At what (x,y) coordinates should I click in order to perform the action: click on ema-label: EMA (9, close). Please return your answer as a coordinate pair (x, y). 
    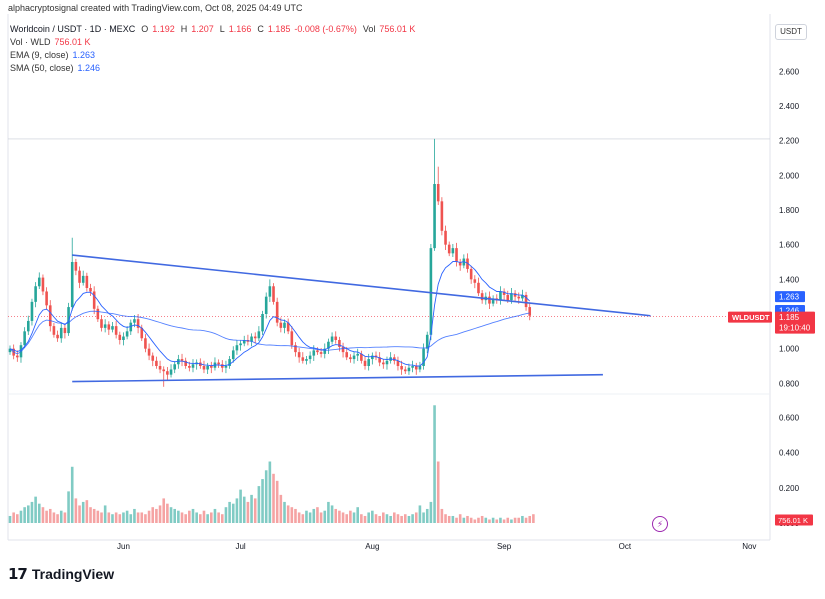
    Looking at the image, I should click on (39, 55).